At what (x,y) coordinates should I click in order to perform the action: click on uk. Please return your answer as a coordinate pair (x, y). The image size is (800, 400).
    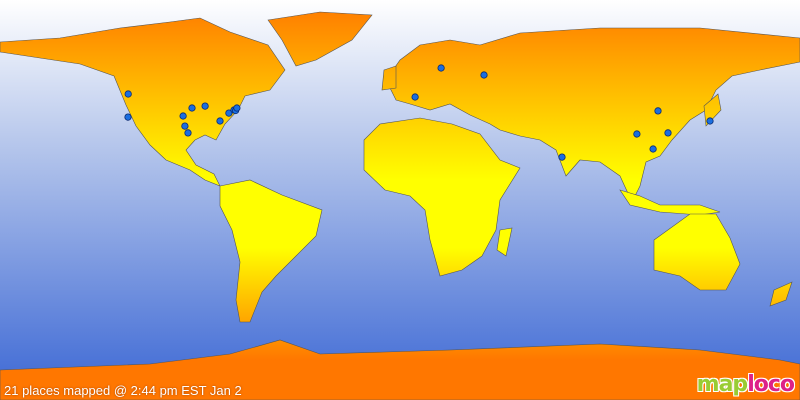
    Looking at the image, I should click on (389, 78).